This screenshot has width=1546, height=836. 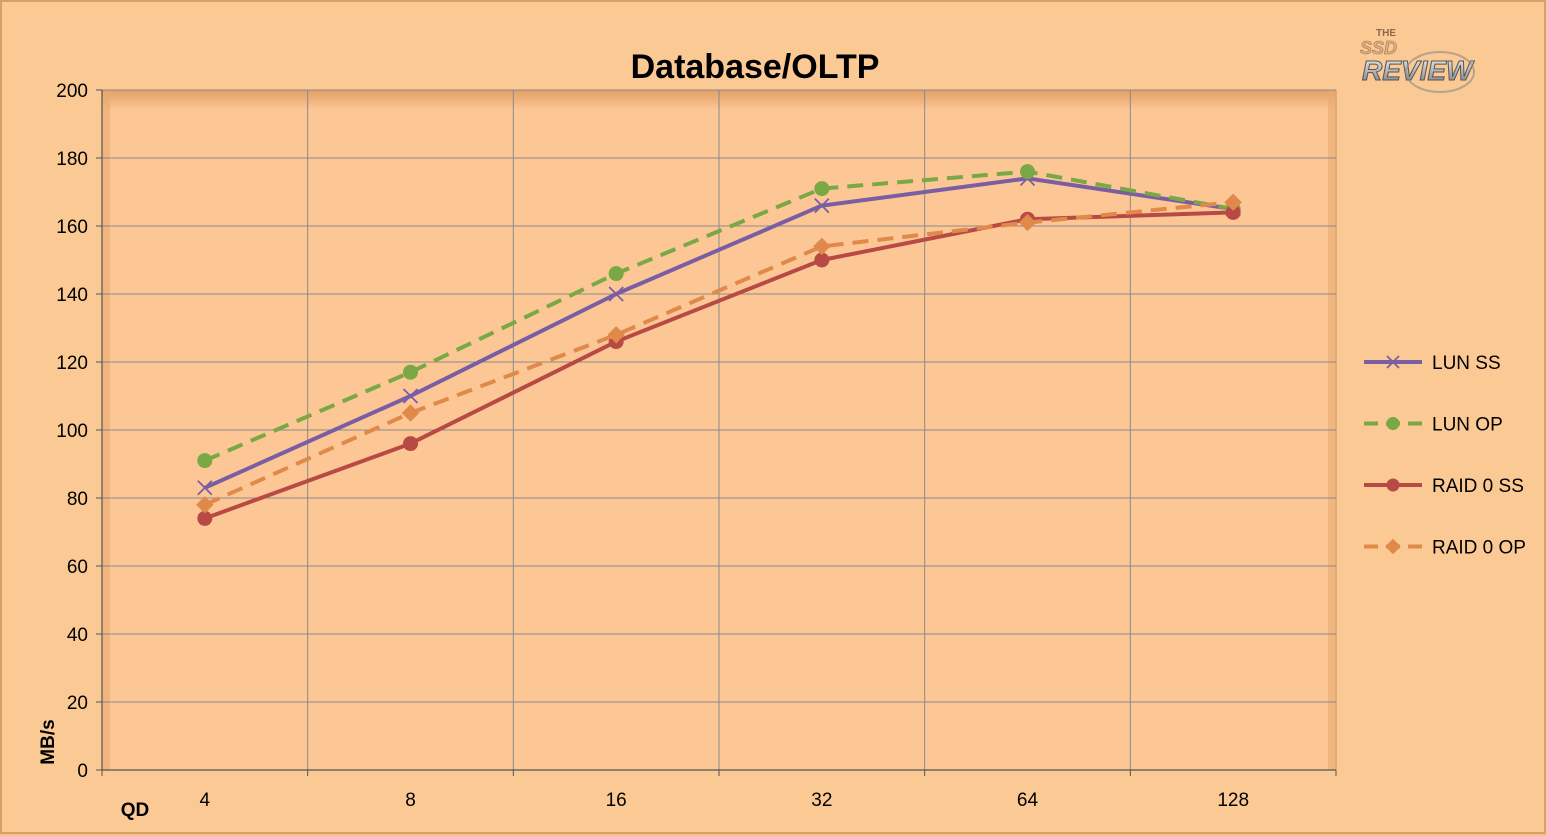 I want to click on x-tick-label: 32, so click(x=821, y=800).